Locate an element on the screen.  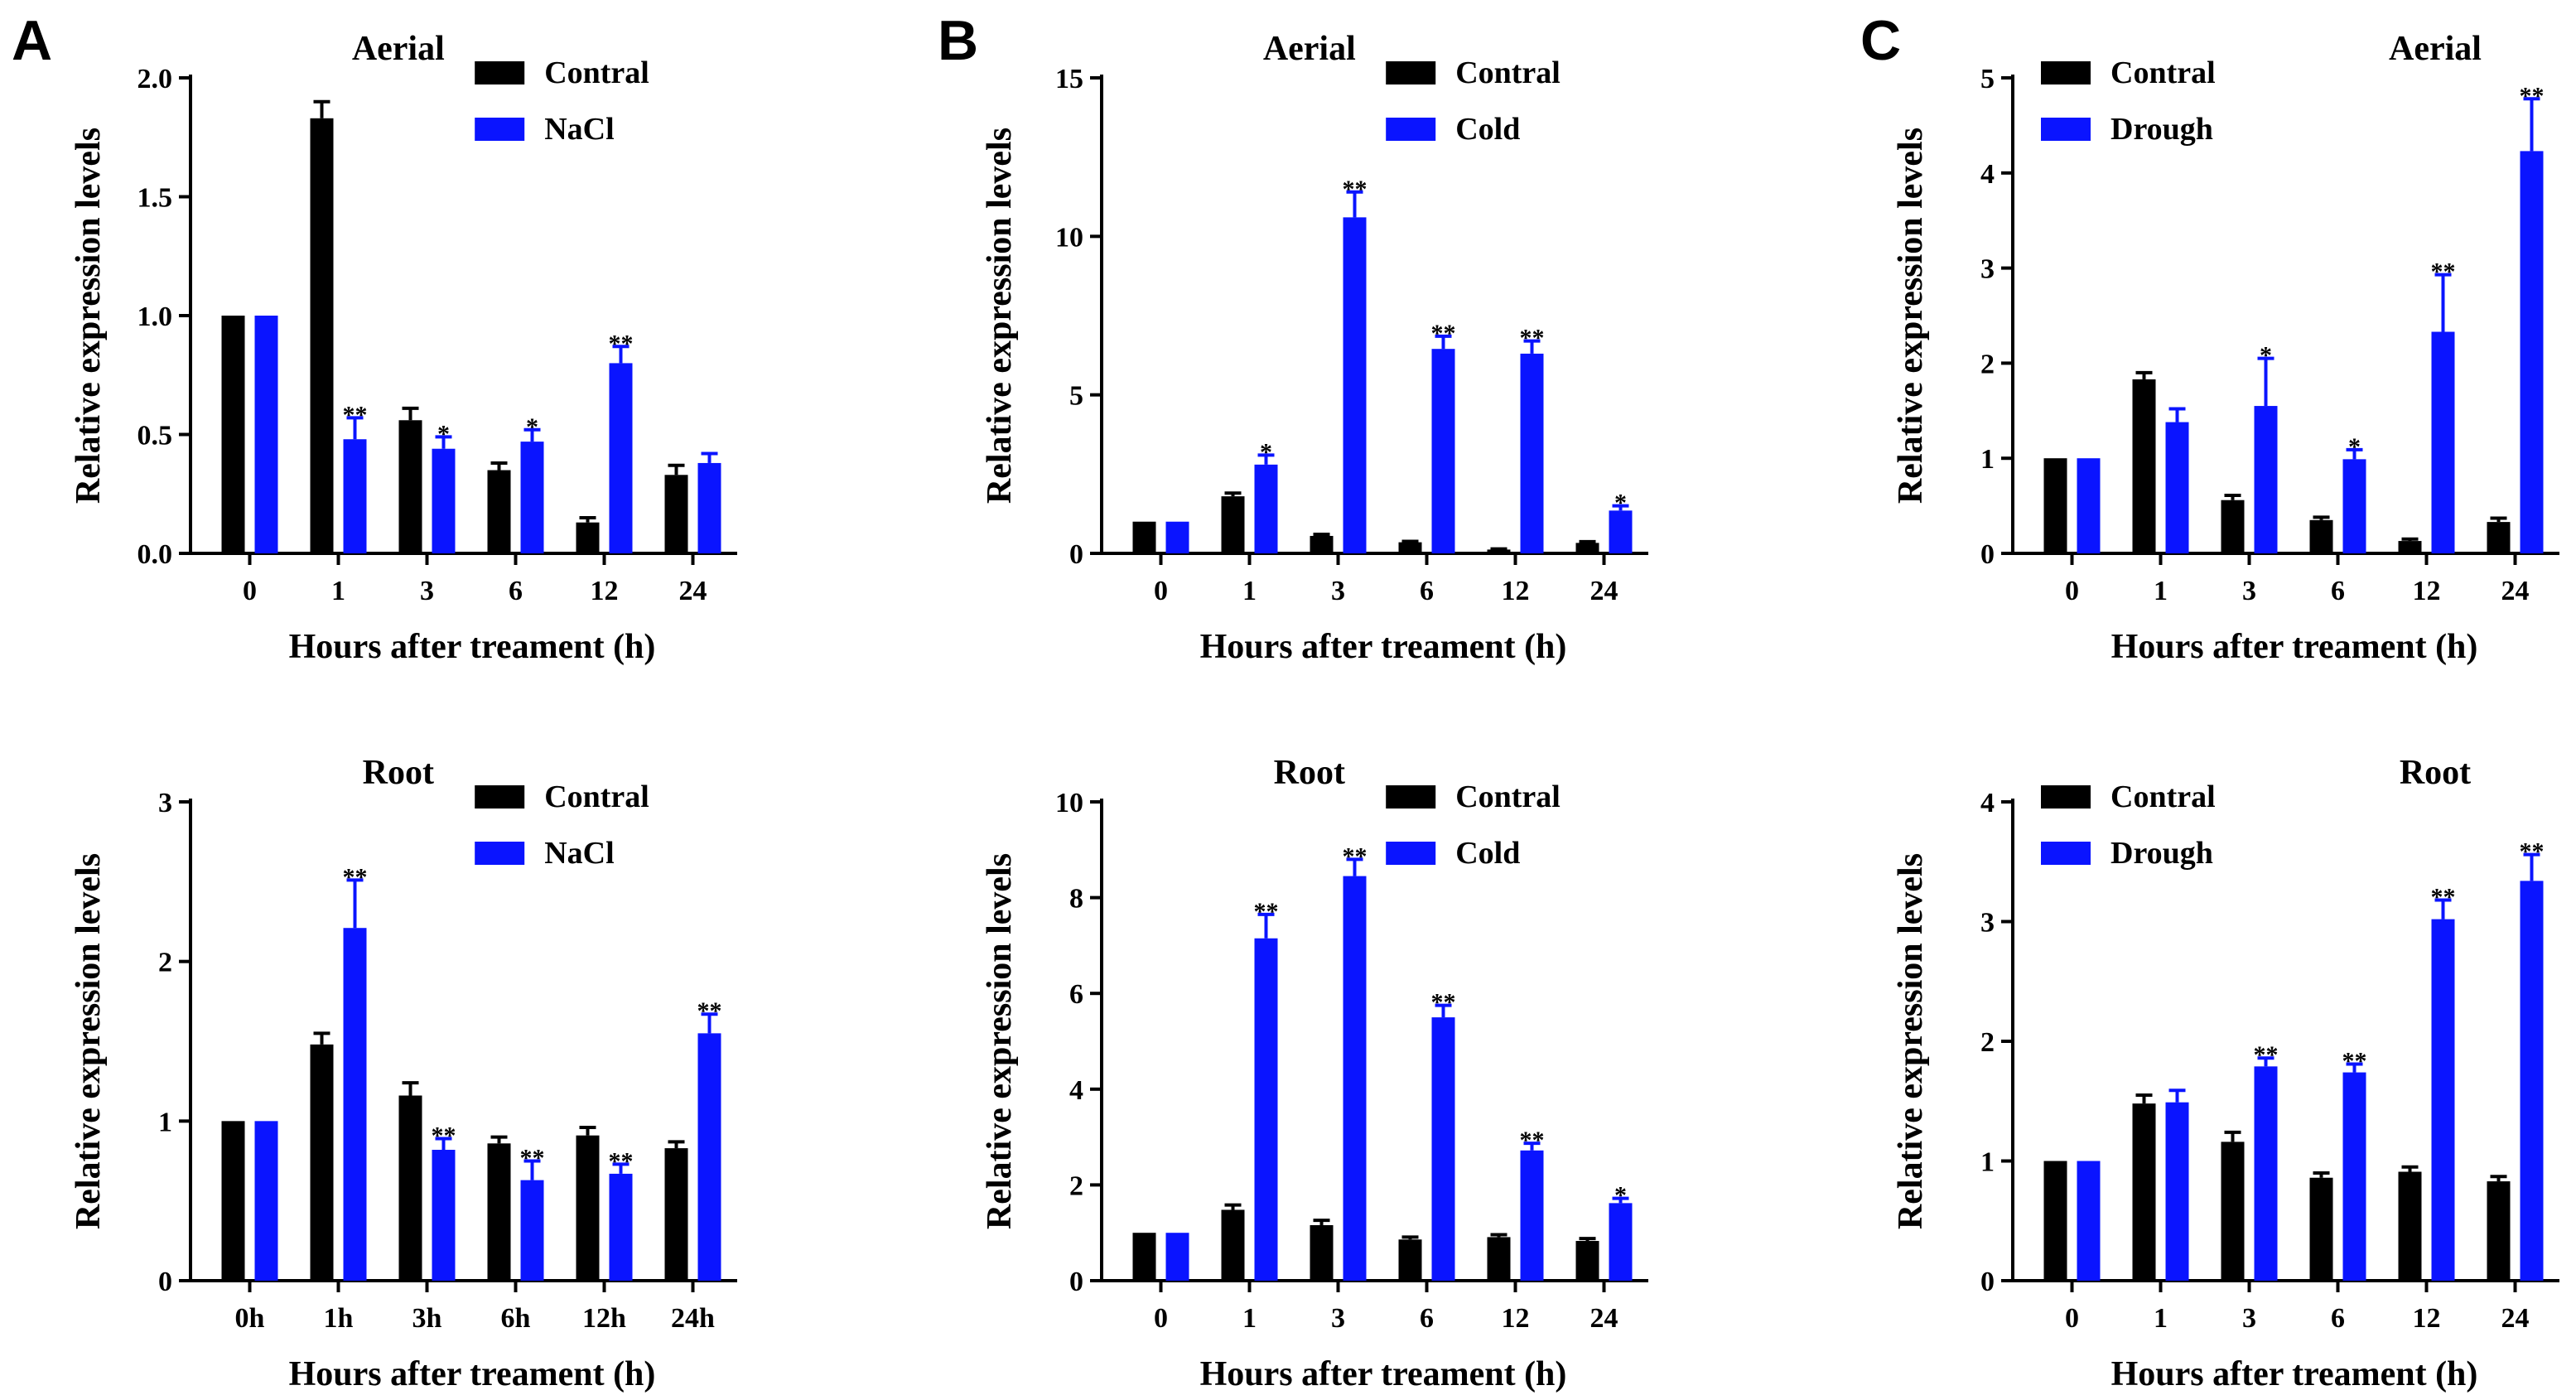
y-tick-label: 1.0 is located at coordinates (155, 317).